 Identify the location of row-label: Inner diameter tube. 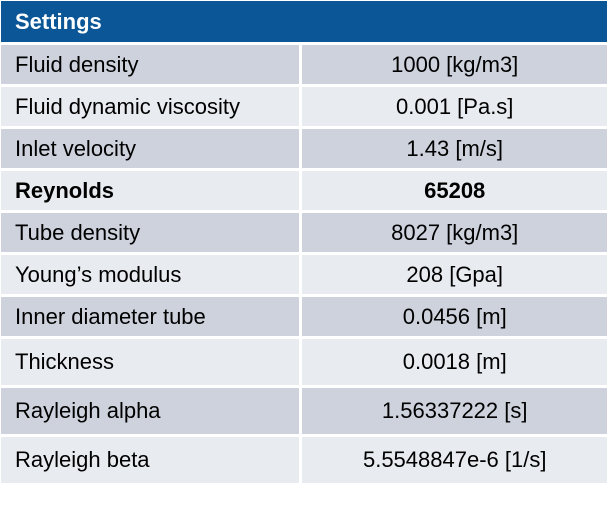
(152, 316).